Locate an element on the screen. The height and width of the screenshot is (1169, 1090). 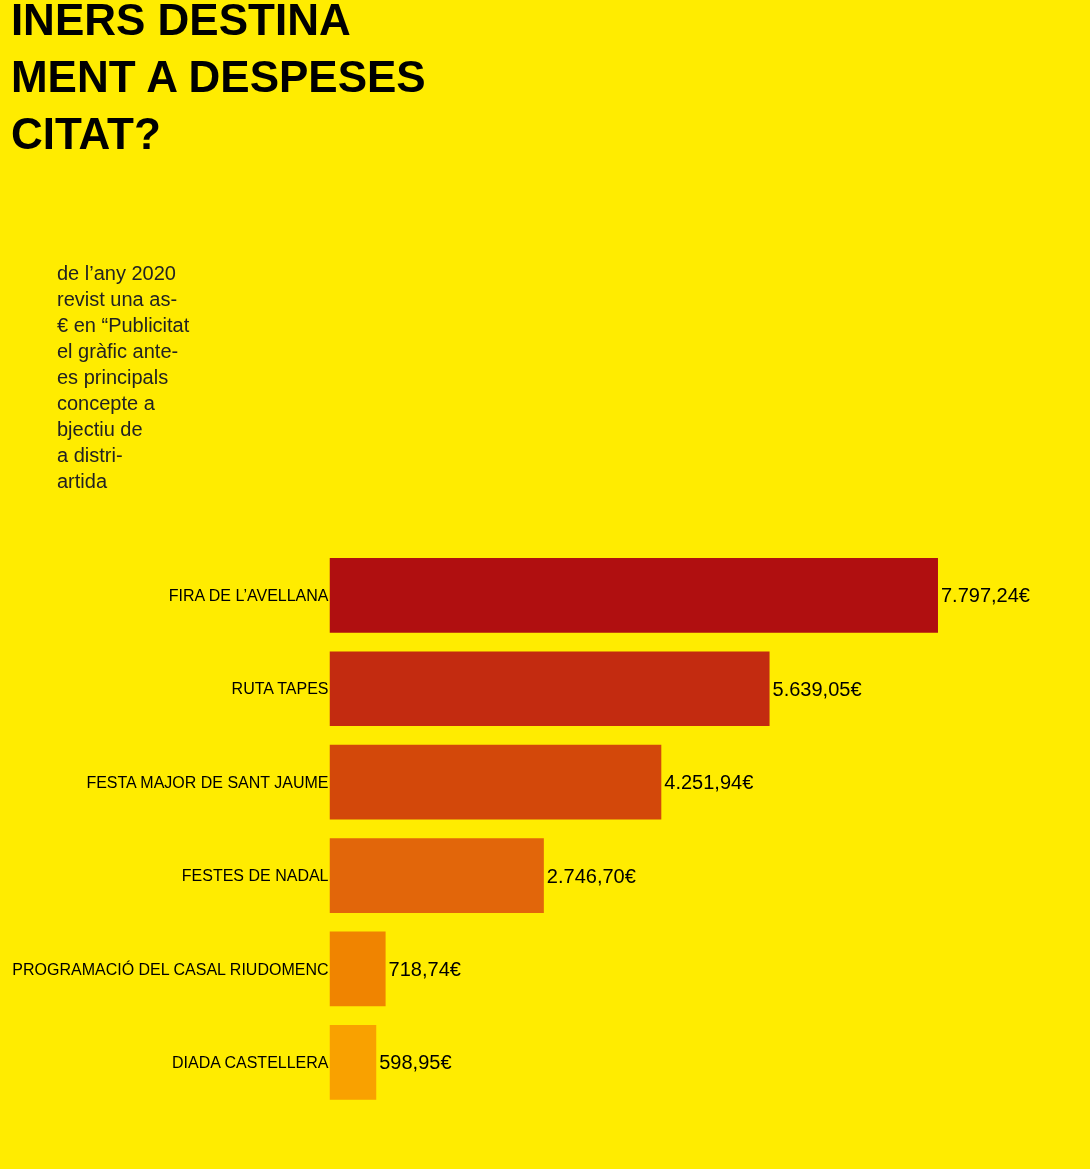
data-label: 4.251,94€ is located at coordinates (709, 782).